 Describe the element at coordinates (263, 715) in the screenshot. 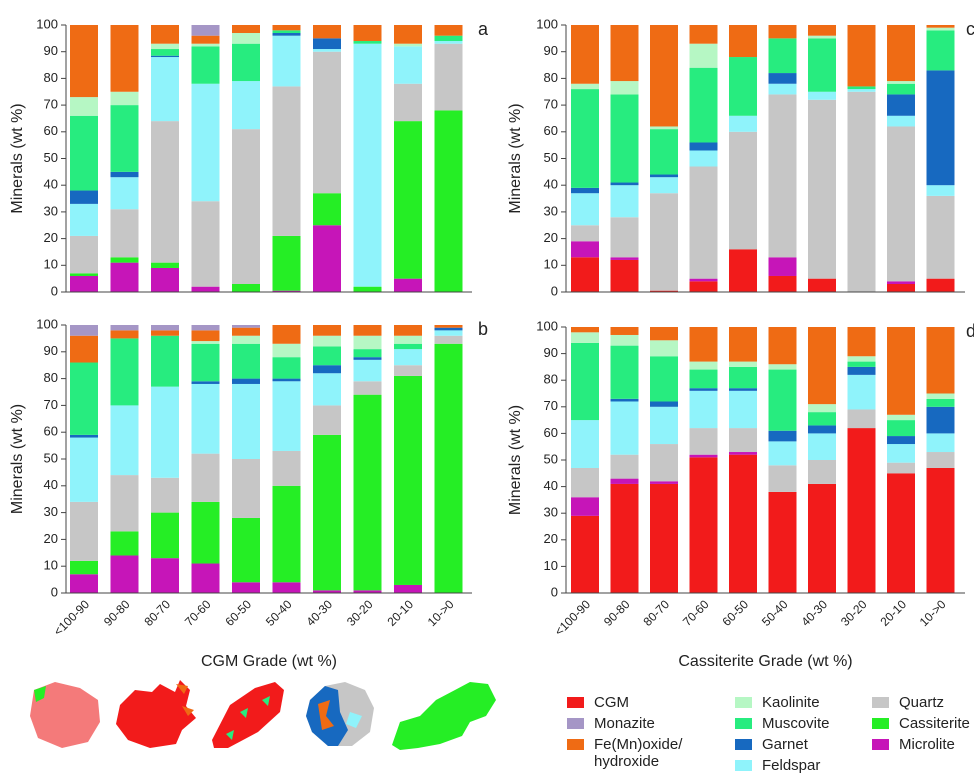

I see `mineral-maps` at that location.